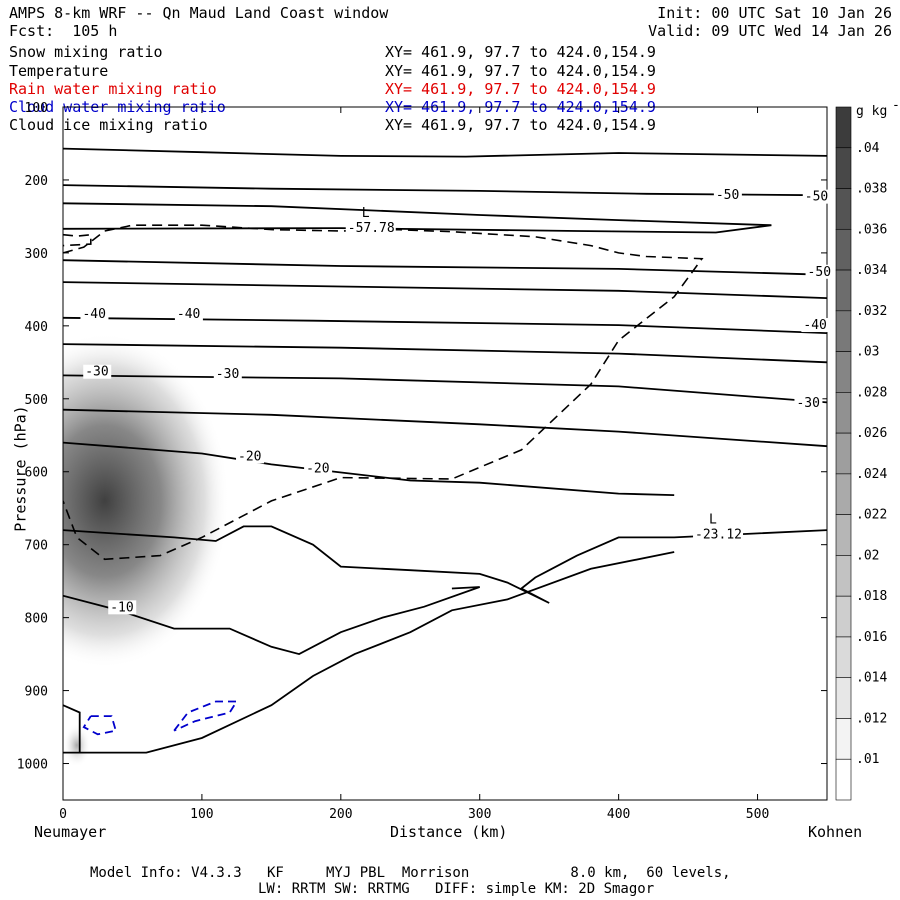 The image size is (900, 900). What do you see at coordinates (227, 374) in the screenshot?
I see `isotherm-label: -30` at bounding box center [227, 374].